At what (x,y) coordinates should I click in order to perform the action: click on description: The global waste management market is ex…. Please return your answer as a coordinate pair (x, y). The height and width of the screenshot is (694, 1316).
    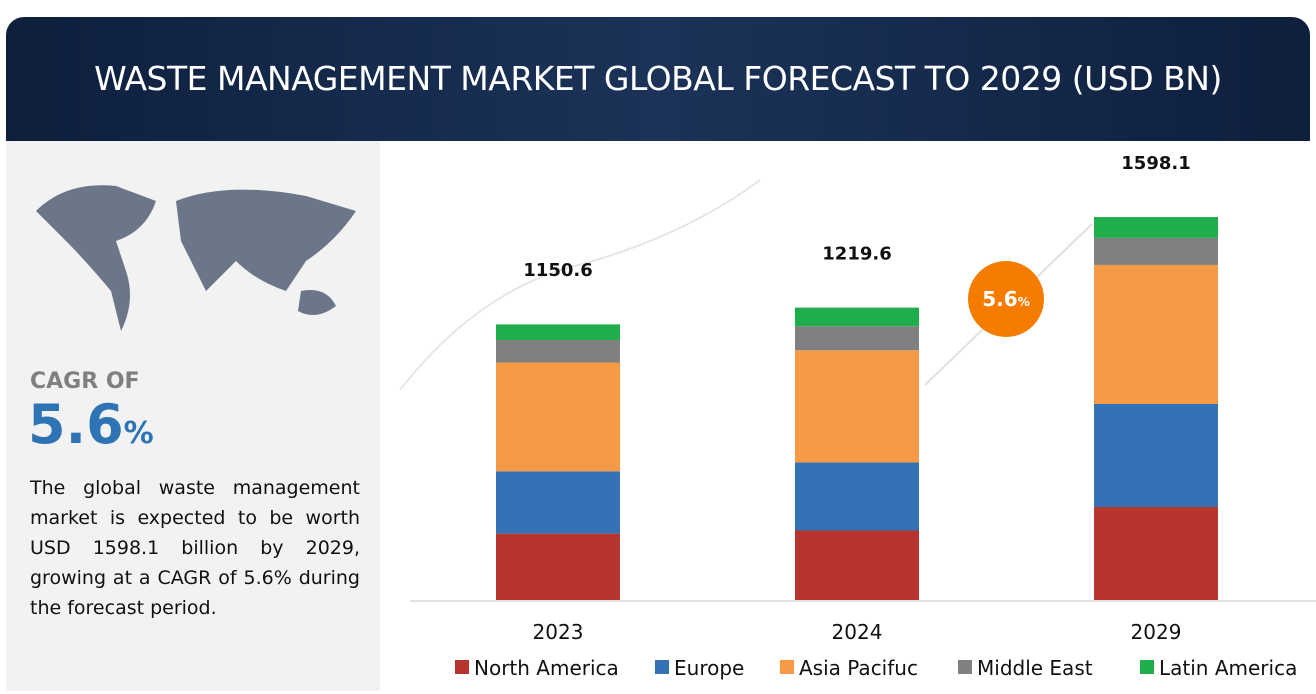
    Looking at the image, I should click on (195, 548).